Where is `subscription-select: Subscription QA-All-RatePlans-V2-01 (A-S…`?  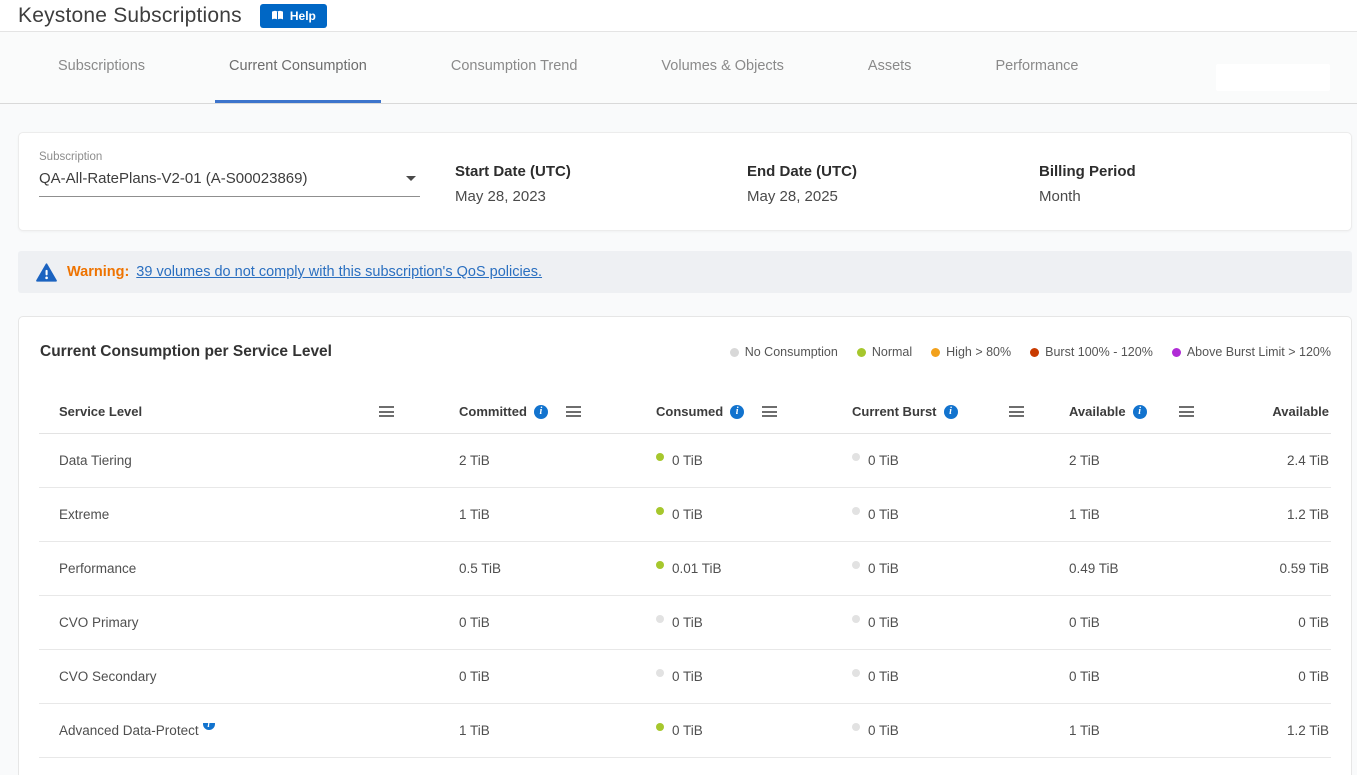
subscription-select: Subscription QA-All-RatePlans-V2-01 (A-S… is located at coordinates (229, 190).